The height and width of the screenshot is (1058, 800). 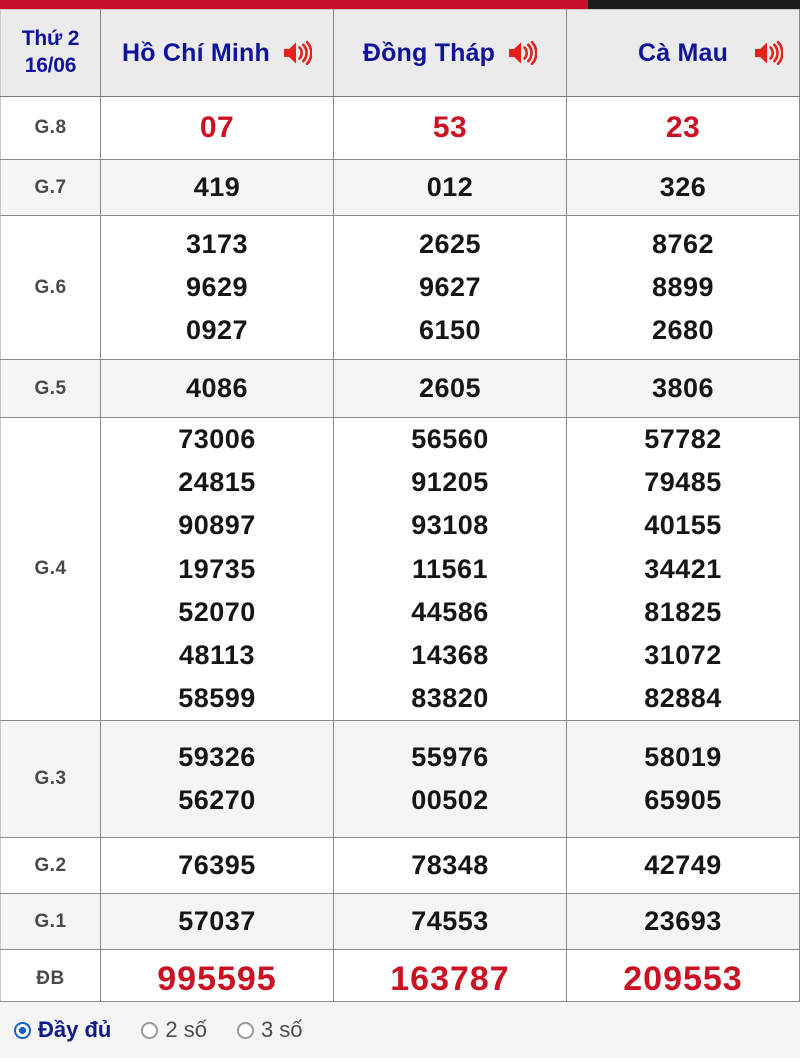 I want to click on table-header-row: Thứ 2 16/06 Hồ Chí Minh, so click(x=400, y=53).